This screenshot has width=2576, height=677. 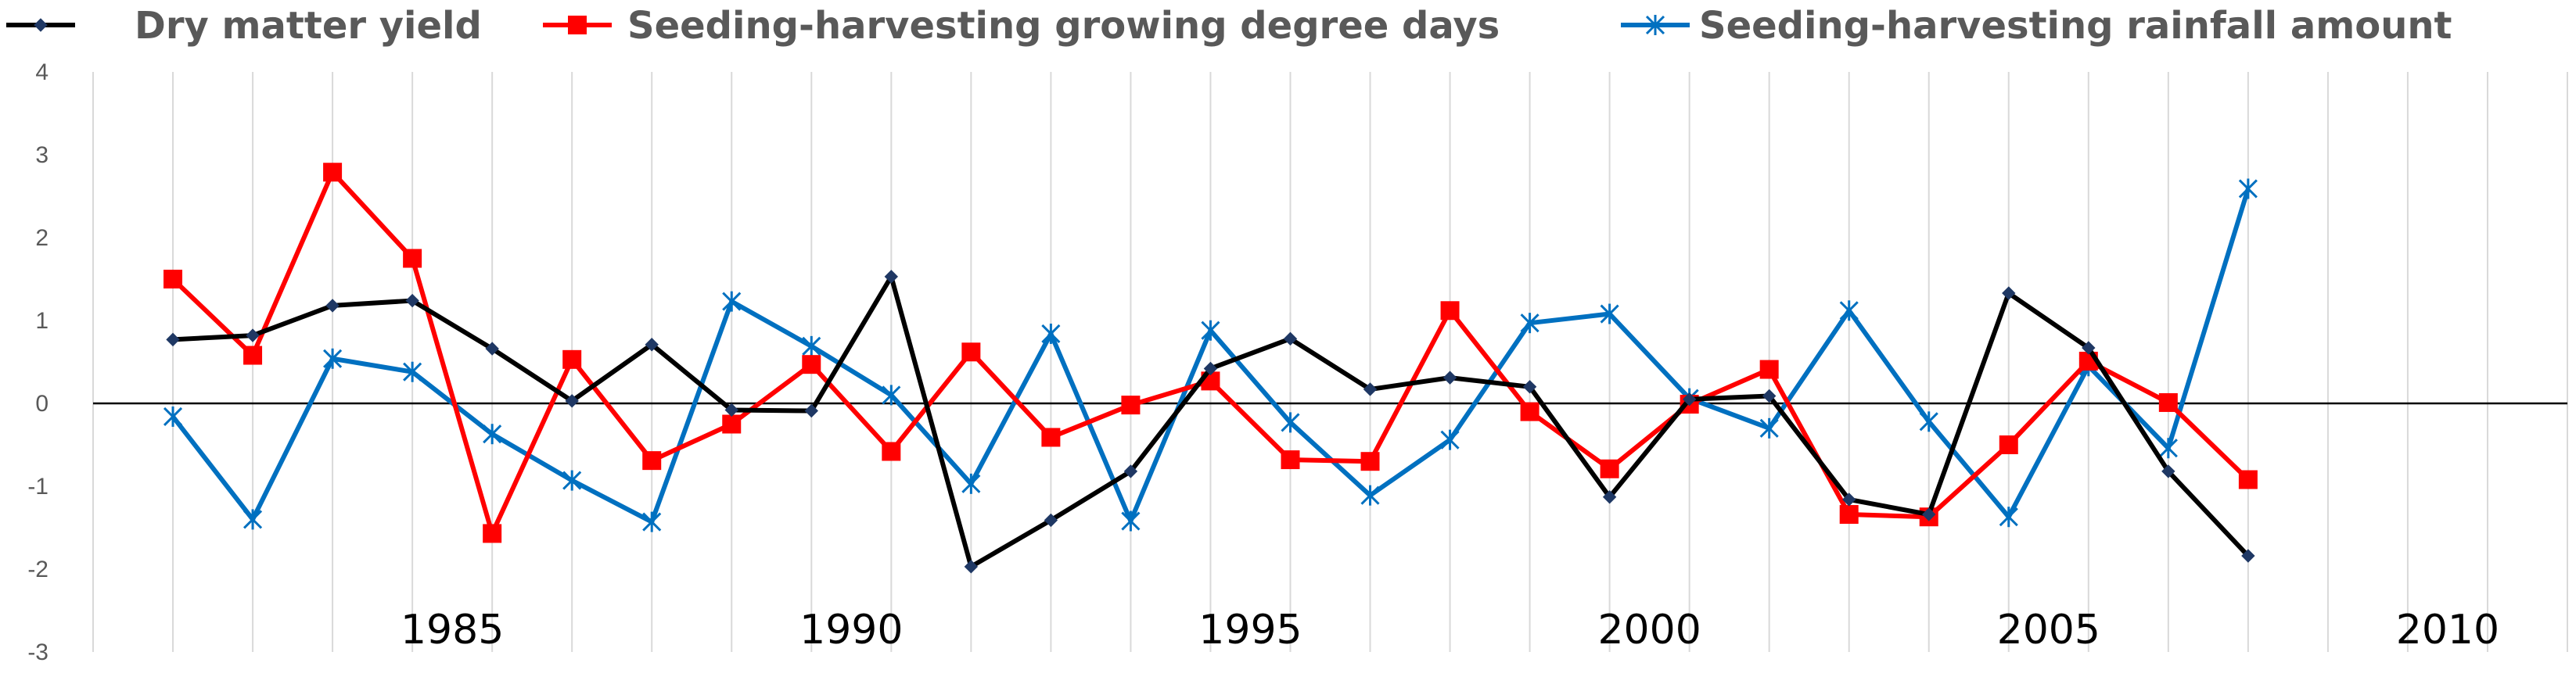 I want to click on x-tick-label: 1990, so click(x=851, y=630).